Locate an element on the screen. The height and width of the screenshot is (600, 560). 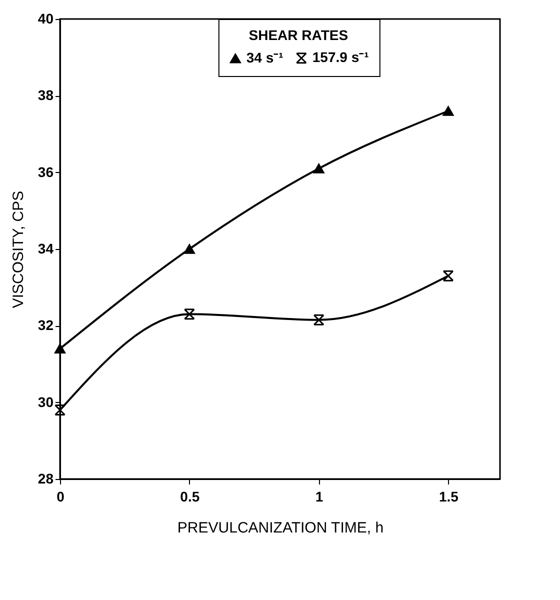
x-tick-label: 0 is located at coordinates (60, 496).